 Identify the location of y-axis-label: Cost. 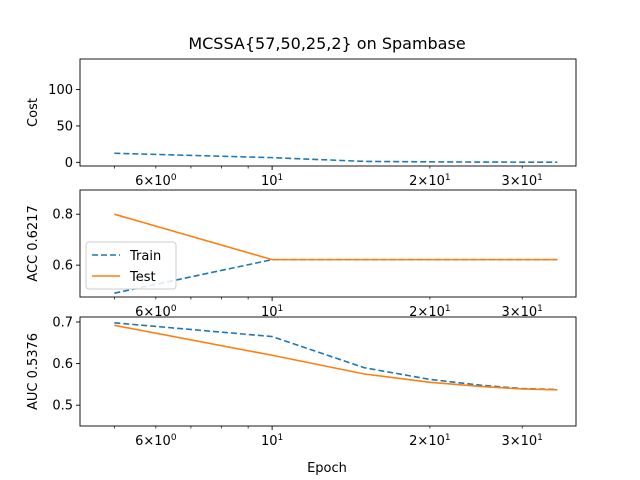
(33, 112).